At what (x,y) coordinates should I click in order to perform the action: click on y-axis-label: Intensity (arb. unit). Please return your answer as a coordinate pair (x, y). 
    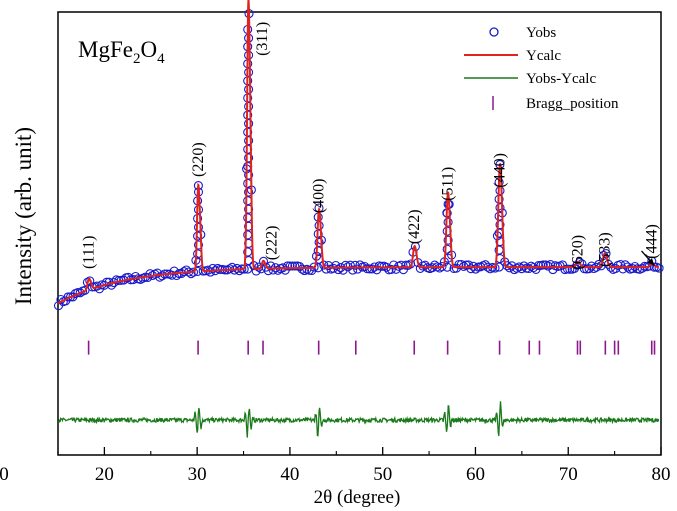
    Looking at the image, I should click on (23, 216).